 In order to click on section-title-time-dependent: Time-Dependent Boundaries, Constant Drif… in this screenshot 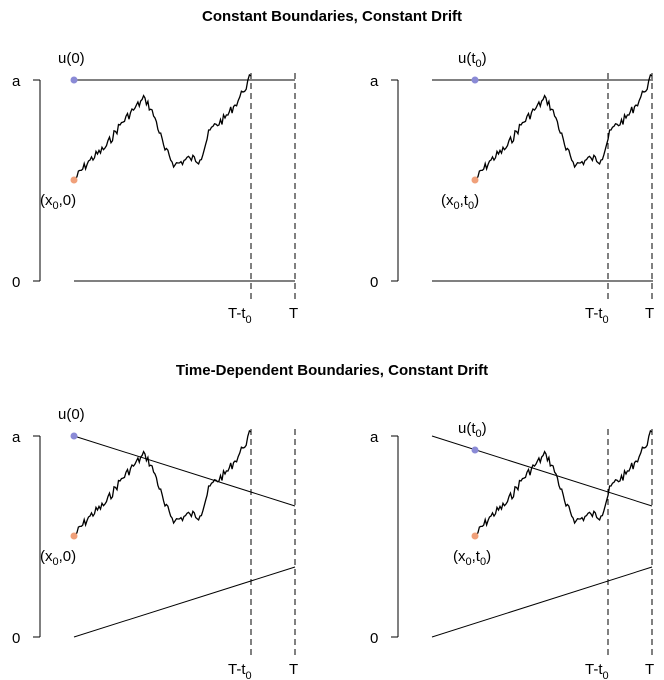, I will do `click(332, 370)`.